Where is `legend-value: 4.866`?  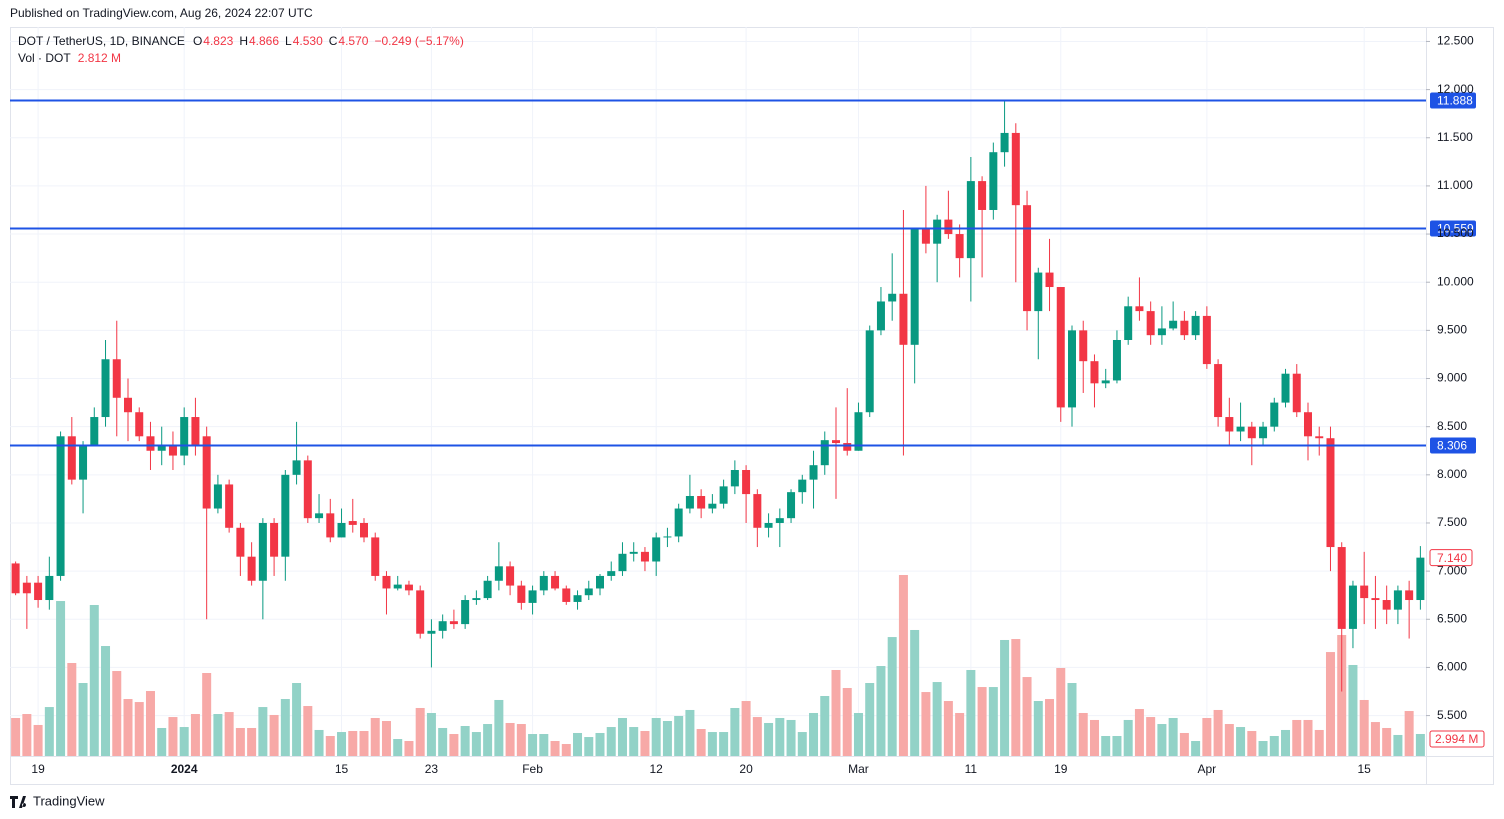 legend-value: 4.866 is located at coordinates (264, 41).